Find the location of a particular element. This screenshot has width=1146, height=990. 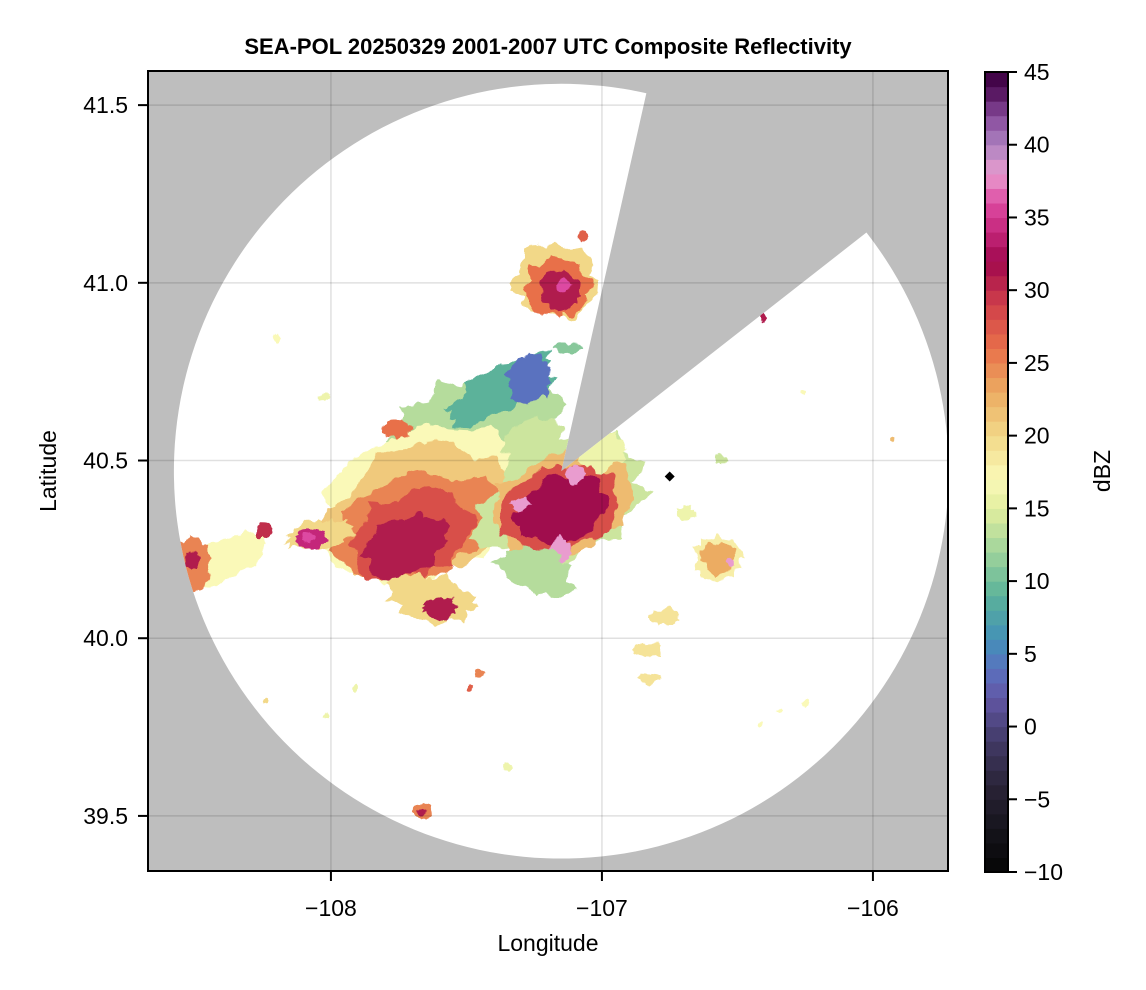

colorbar-label: dBZ is located at coordinates (1102, 471).